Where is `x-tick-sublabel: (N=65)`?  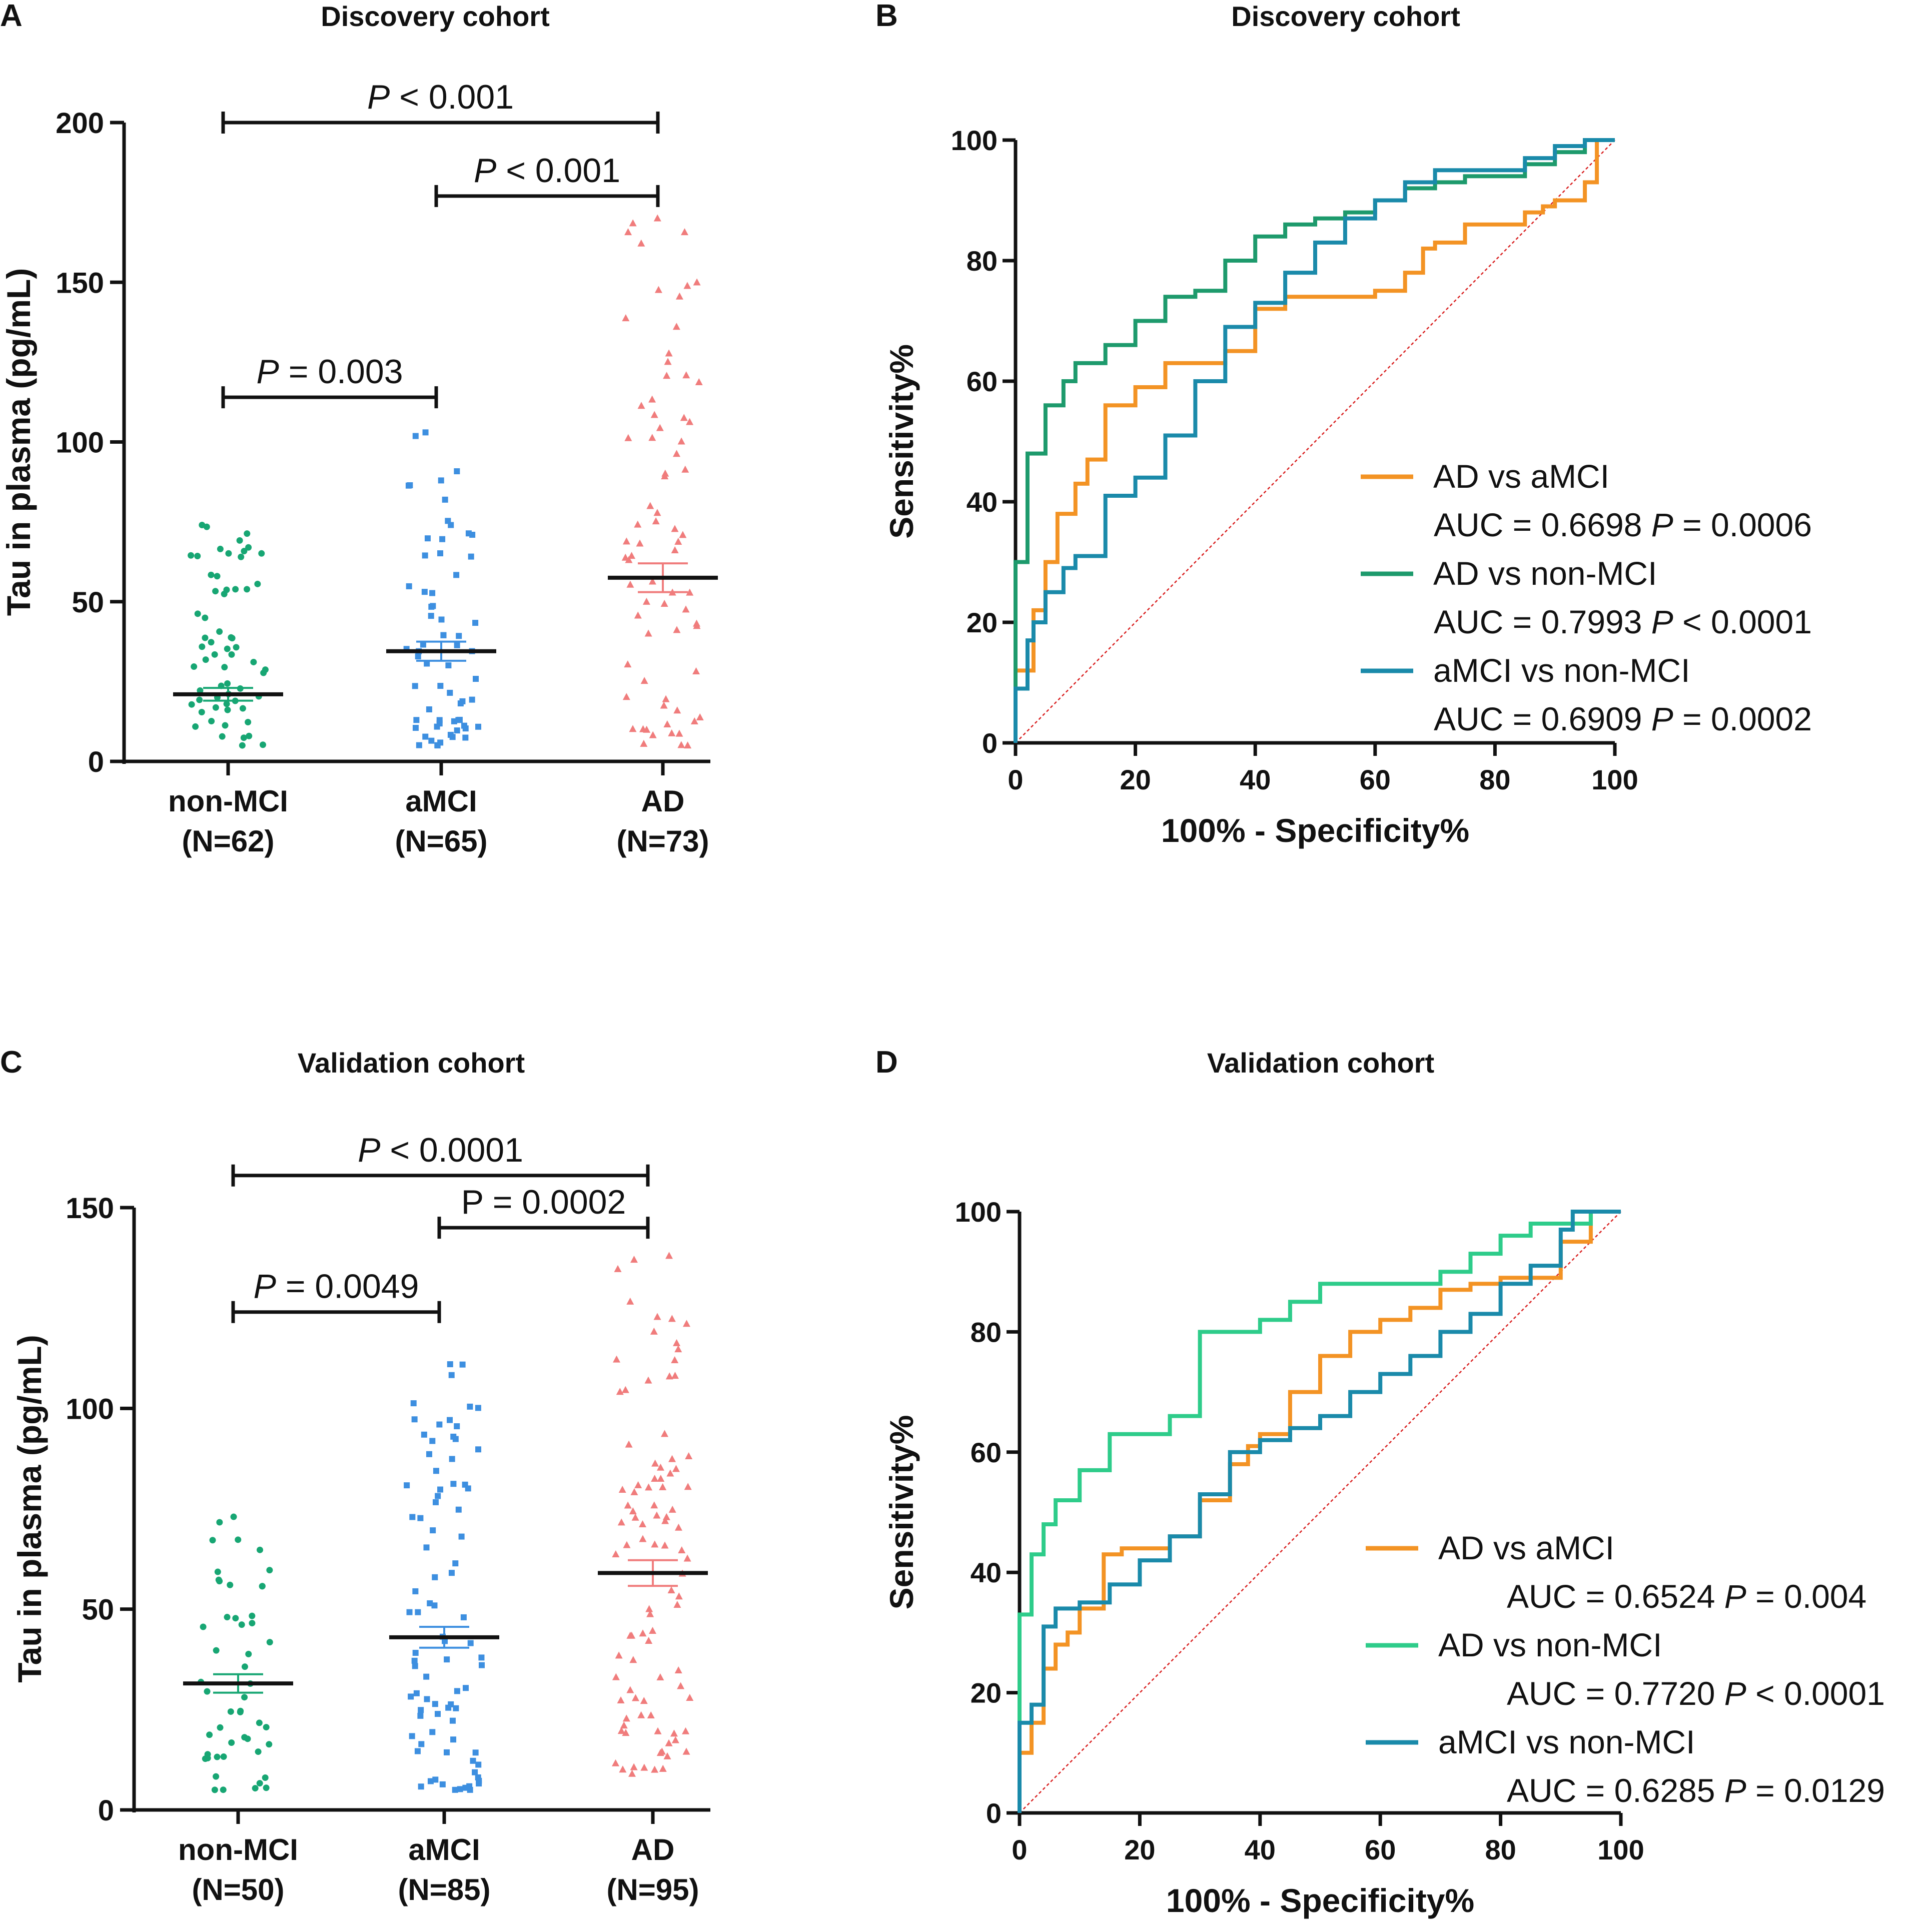
x-tick-sublabel: (N=65) is located at coordinates (441, 841).